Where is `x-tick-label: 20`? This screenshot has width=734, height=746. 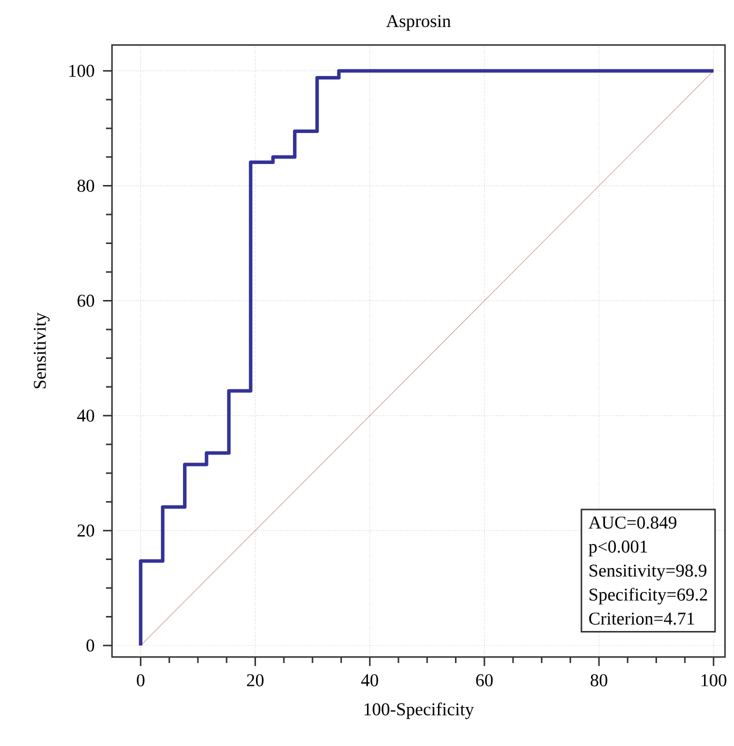
x-tick-label: 20 is located at coordinates (255, 680).